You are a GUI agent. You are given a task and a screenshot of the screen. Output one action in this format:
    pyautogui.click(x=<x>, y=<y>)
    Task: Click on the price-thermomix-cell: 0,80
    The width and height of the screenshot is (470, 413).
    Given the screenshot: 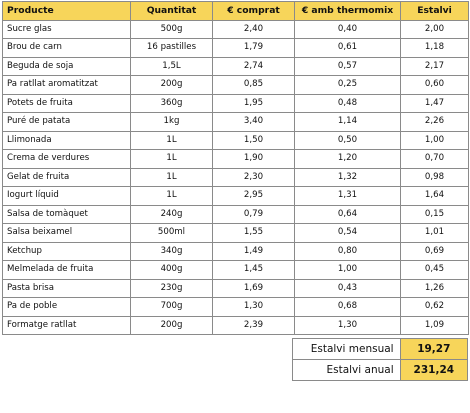 What is the action you would take?
    pyautogui.click(x=347, y=251)
    